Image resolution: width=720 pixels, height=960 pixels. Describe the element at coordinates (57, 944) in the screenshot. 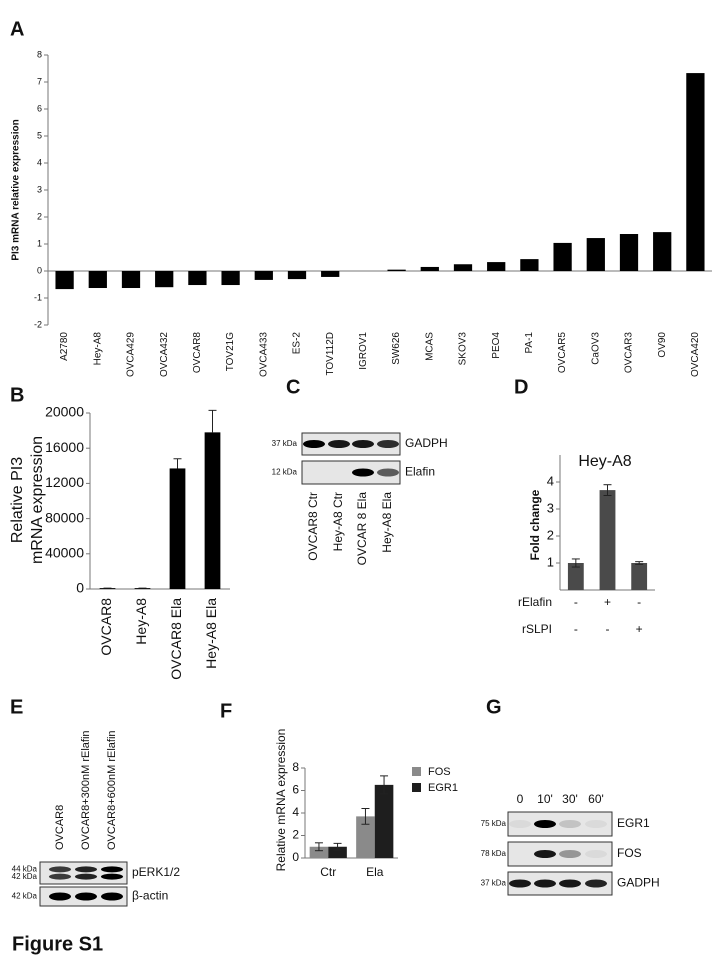

I see `figure-label: Figure S1` at that location.